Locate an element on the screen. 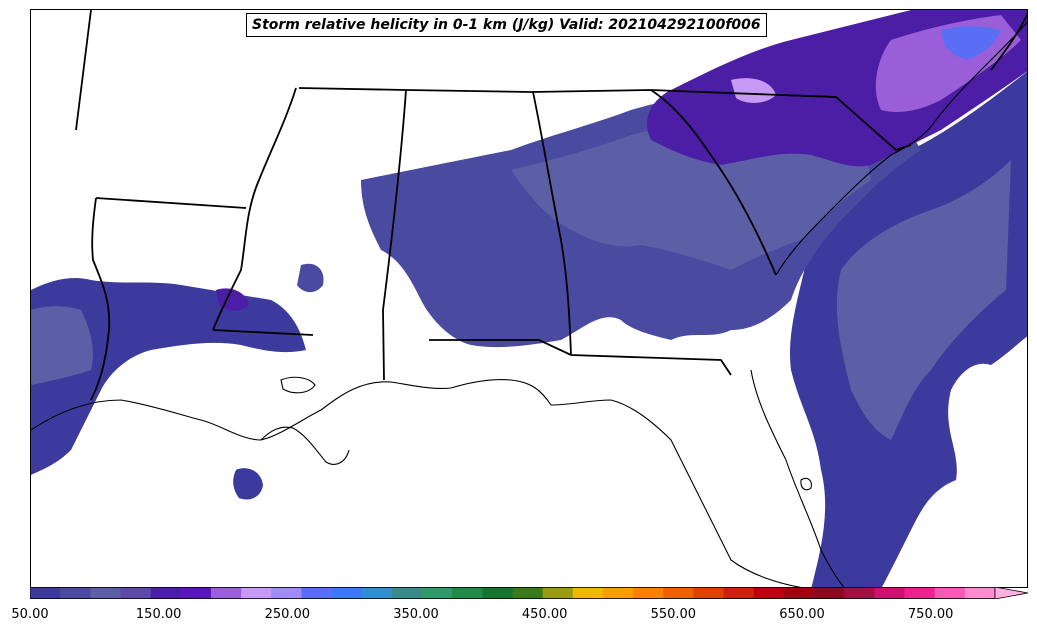 This screenshot has width=1037, height=633. boundary-georgia-sc is located at coordinates (713, 182).